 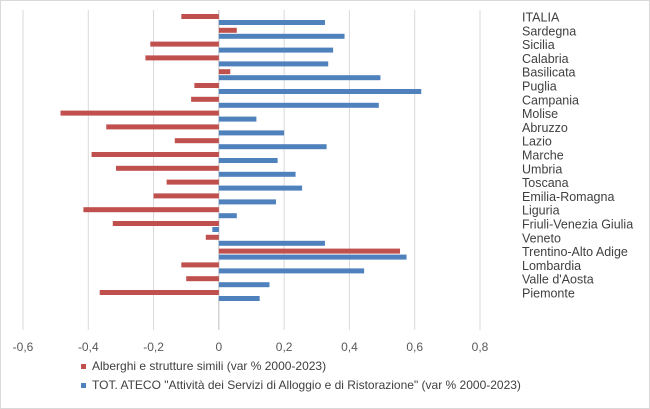 What do you see at coordinates (219, 347) in the screenshot?
I see `x-tick-label: 0` at bounding box center [219, 347].